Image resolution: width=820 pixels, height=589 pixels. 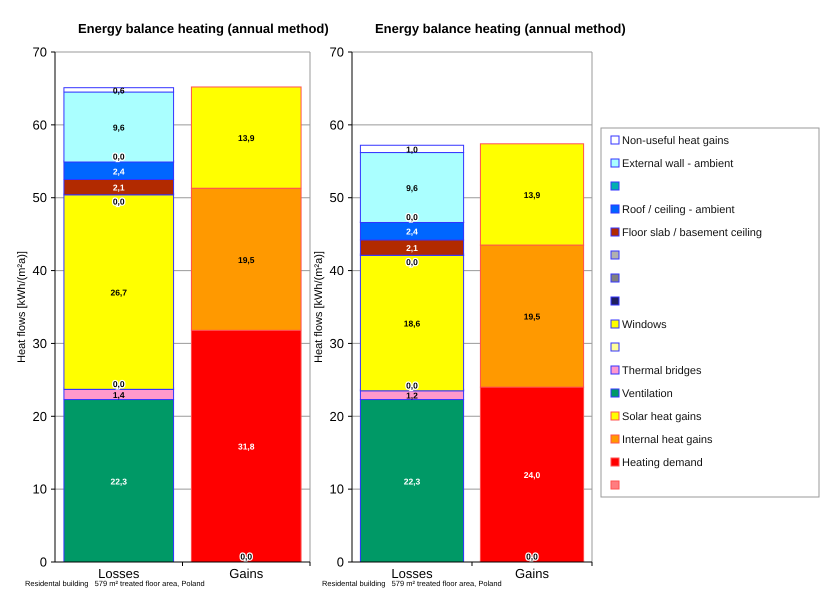 What do you see at coordinates (246, 447) in the screenshot?
I see `data-label: 31,8` at bounding box center [246, 447].